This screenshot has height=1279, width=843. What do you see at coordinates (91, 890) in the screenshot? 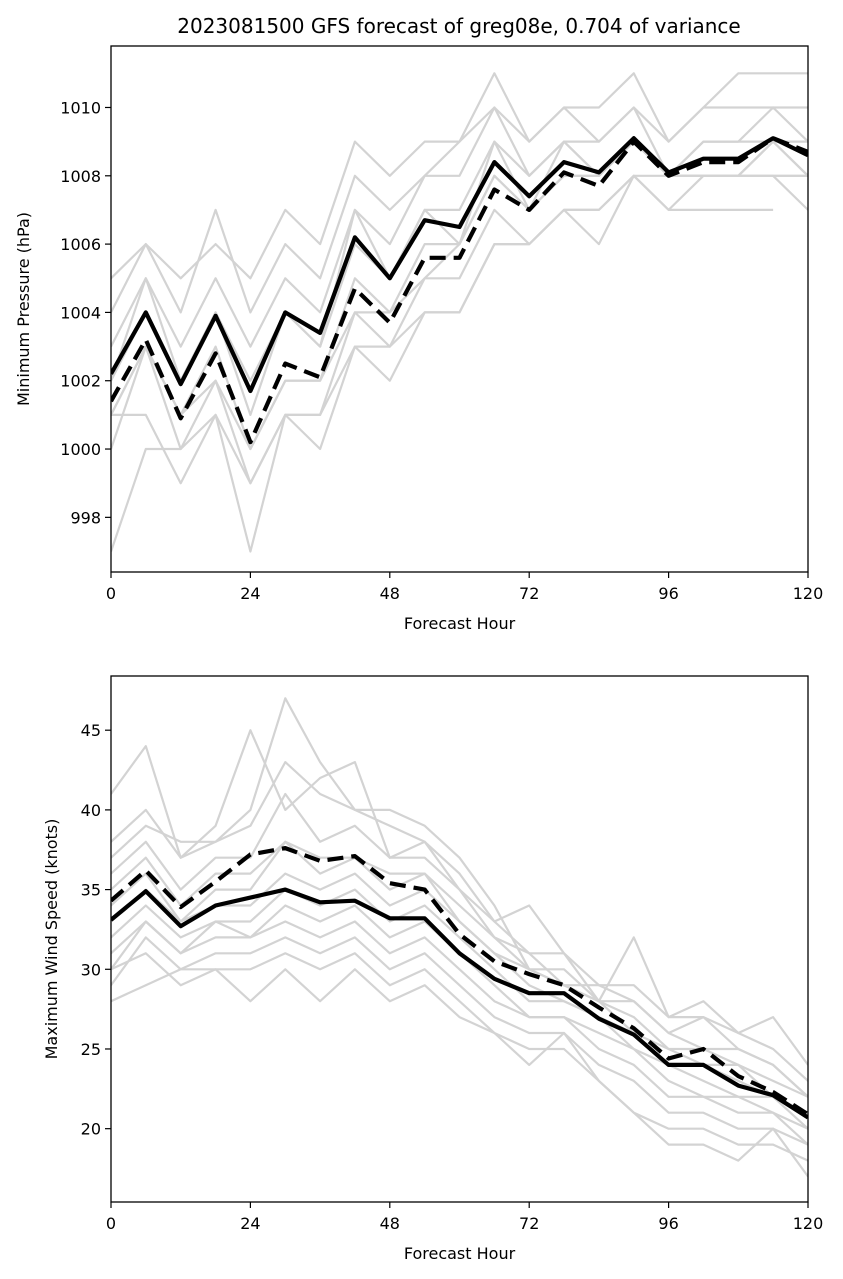
I see `y-tick-label: 35` at bounding box center [91, 890].